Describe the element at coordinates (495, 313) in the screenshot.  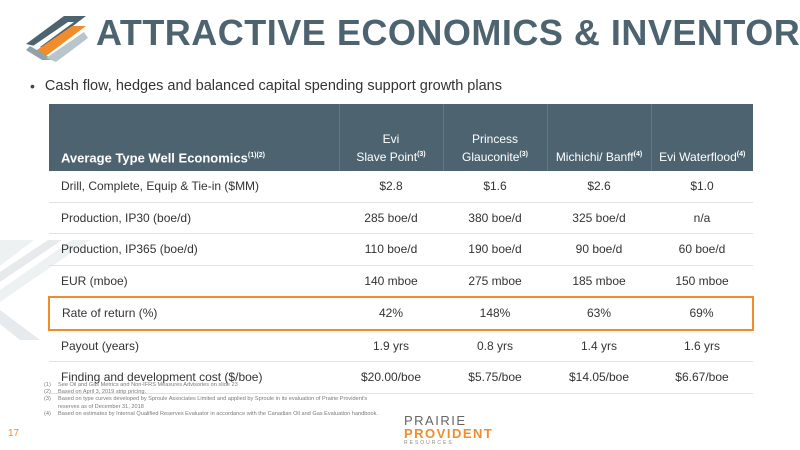
I see `table-cell: 148%` at that location.